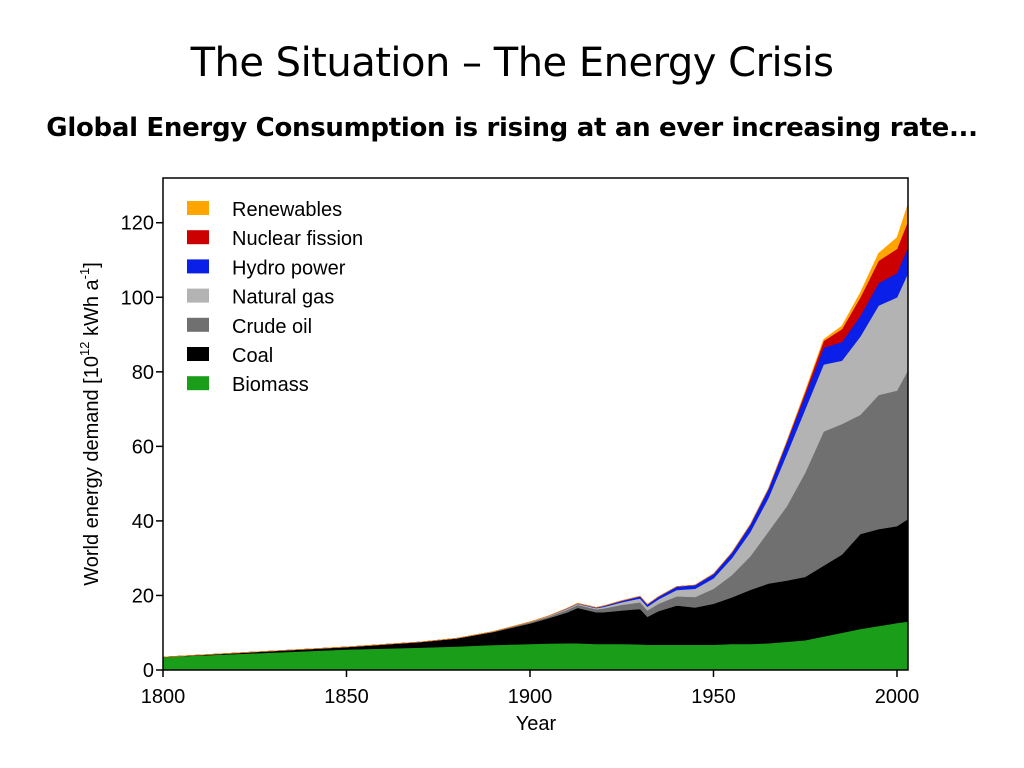  I want to click on y-tick-label: 40, so click(143, 522).